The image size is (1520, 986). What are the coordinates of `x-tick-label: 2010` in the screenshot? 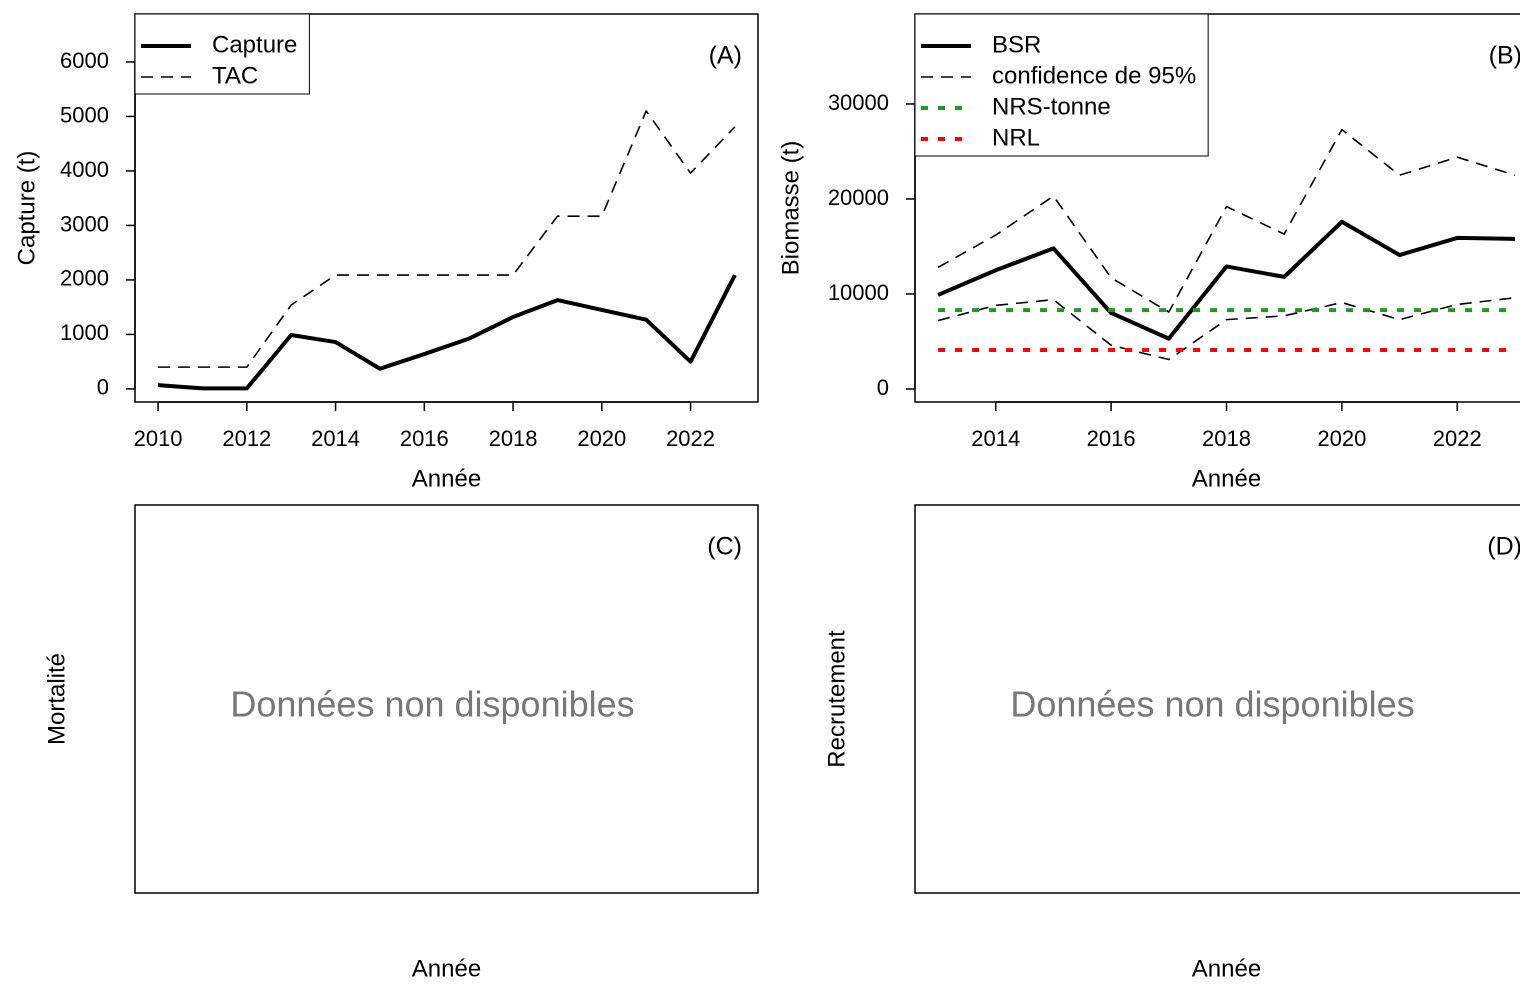 It's located at (158, 438).